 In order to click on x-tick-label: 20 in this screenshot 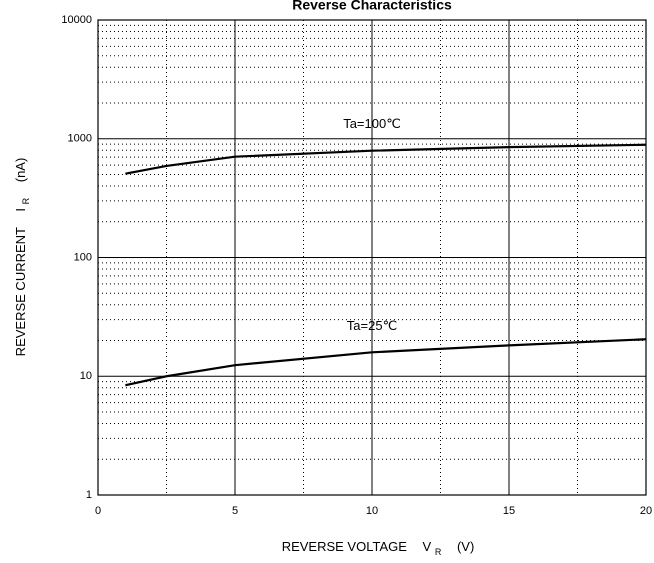, I will do `click(646, 511)`.